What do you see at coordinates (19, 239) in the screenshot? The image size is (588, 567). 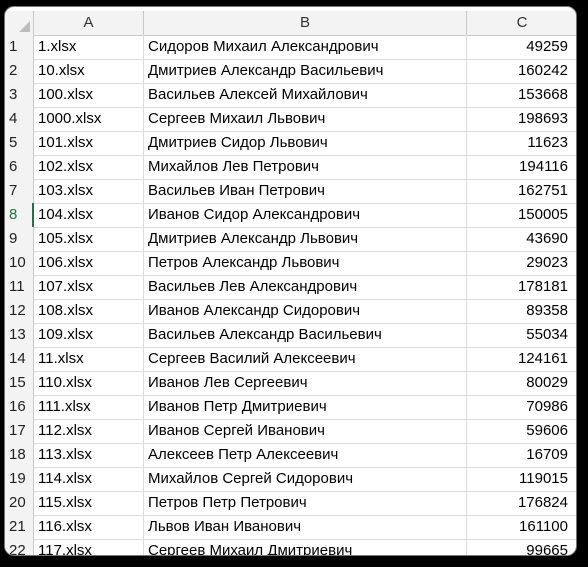 I see `row-header: 9` at bounding box center [19, 239].